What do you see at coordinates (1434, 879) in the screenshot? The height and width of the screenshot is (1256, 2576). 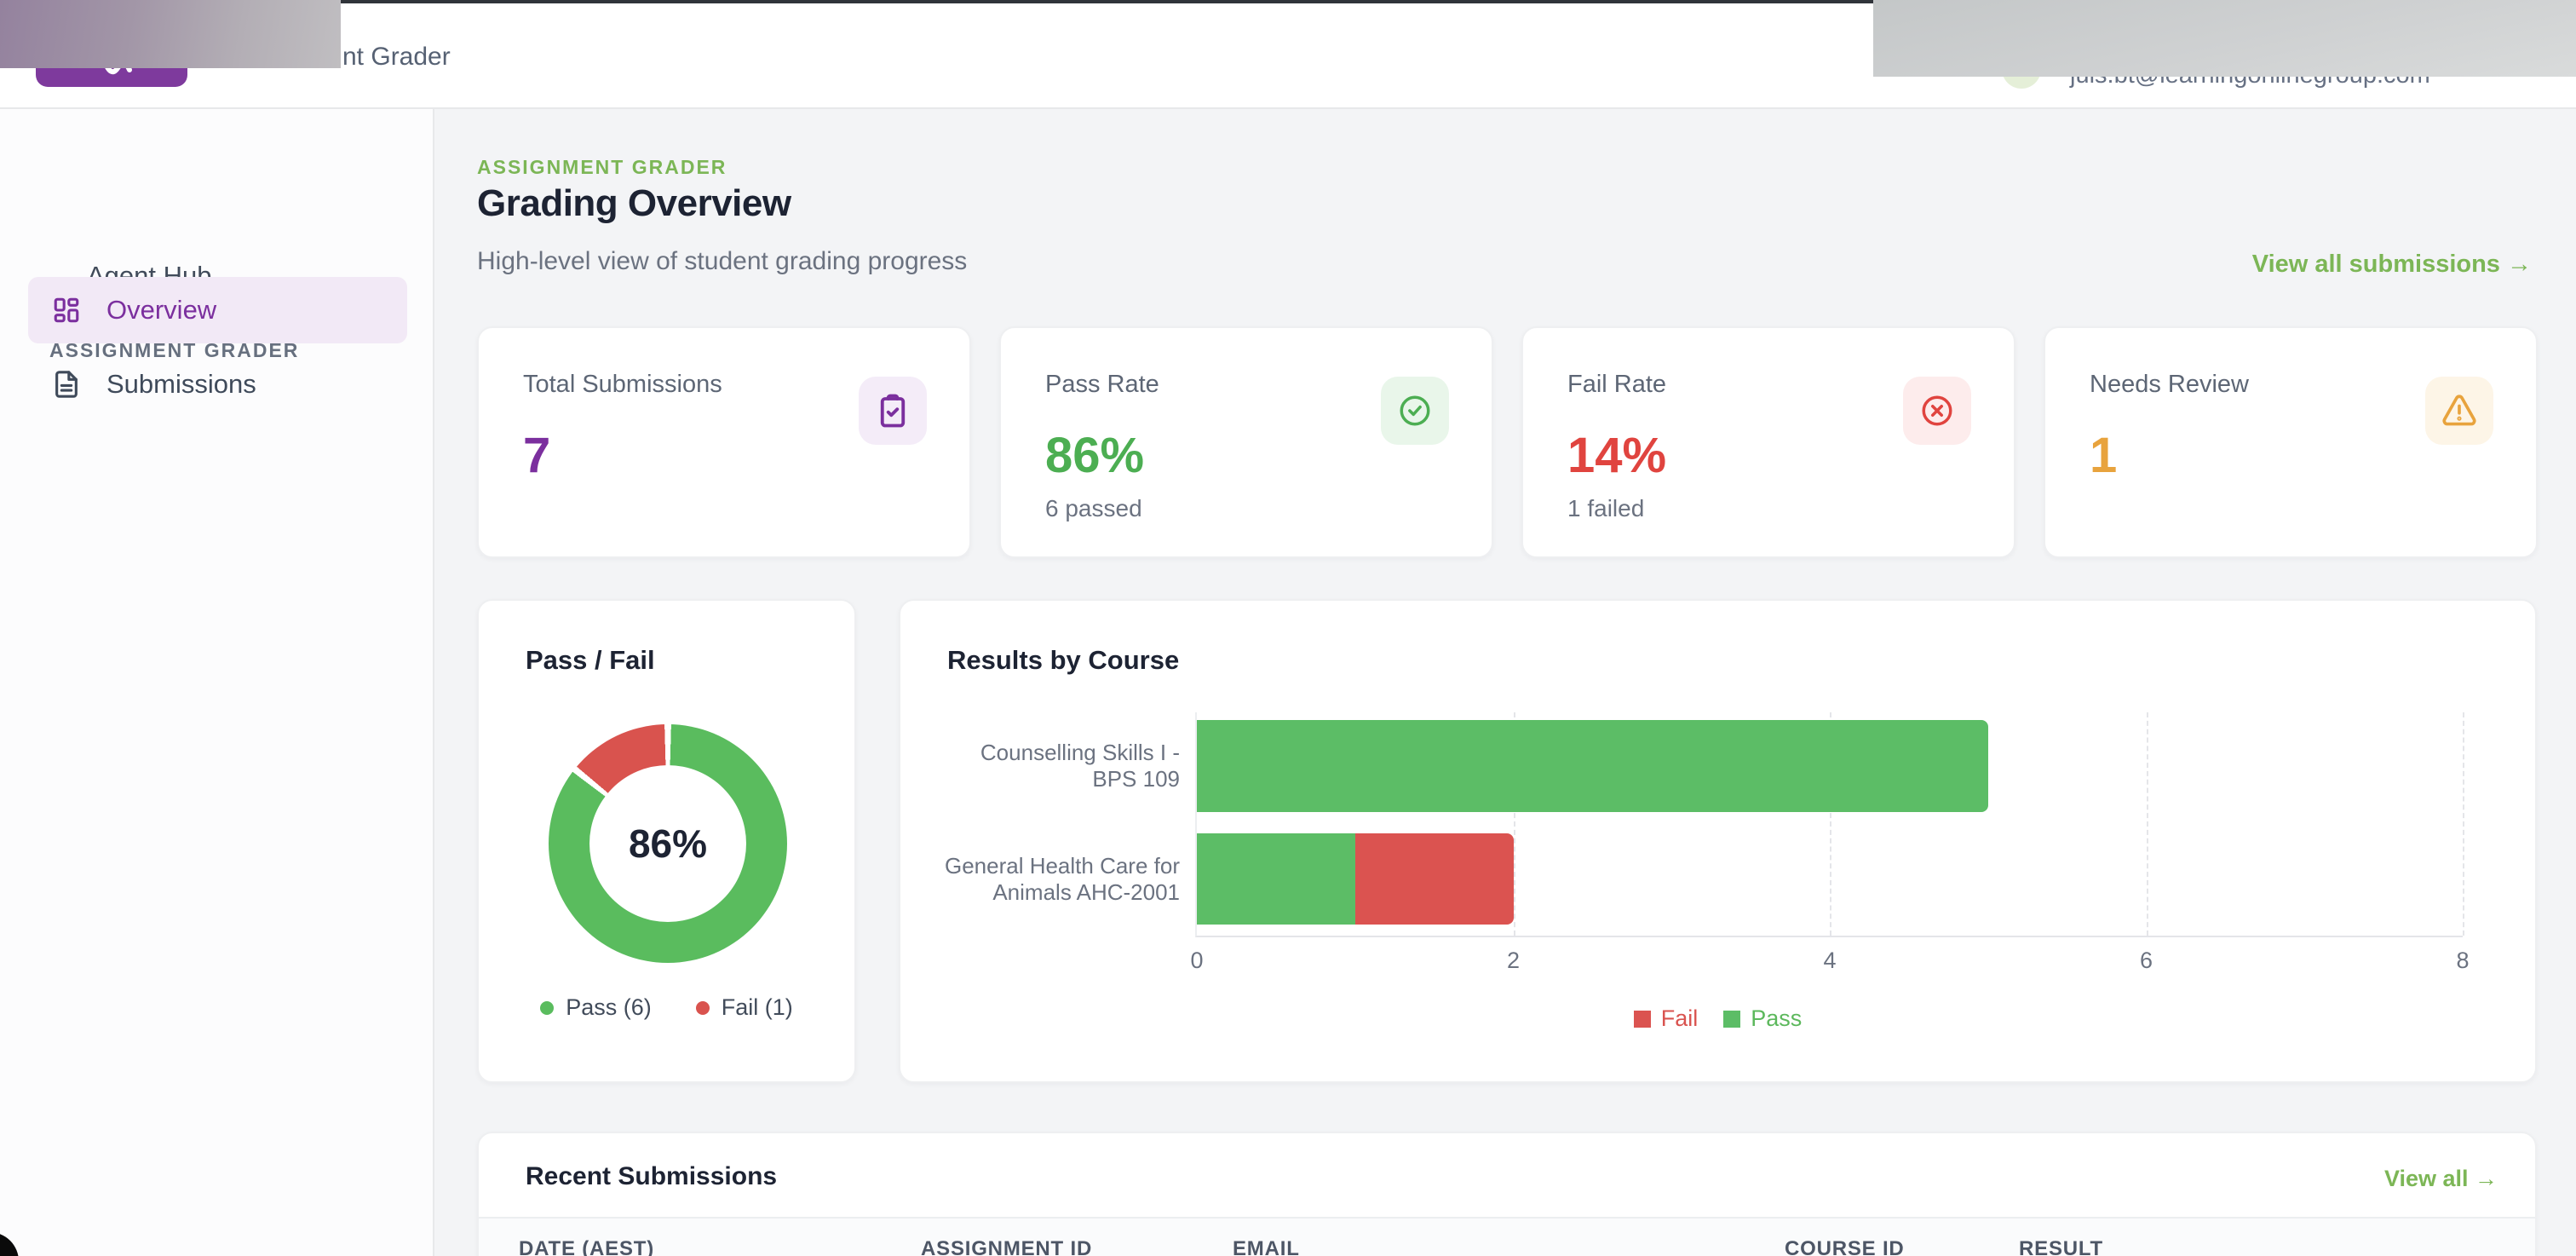 I see `bar-segment-fail` at bounding box center [1434, 879].